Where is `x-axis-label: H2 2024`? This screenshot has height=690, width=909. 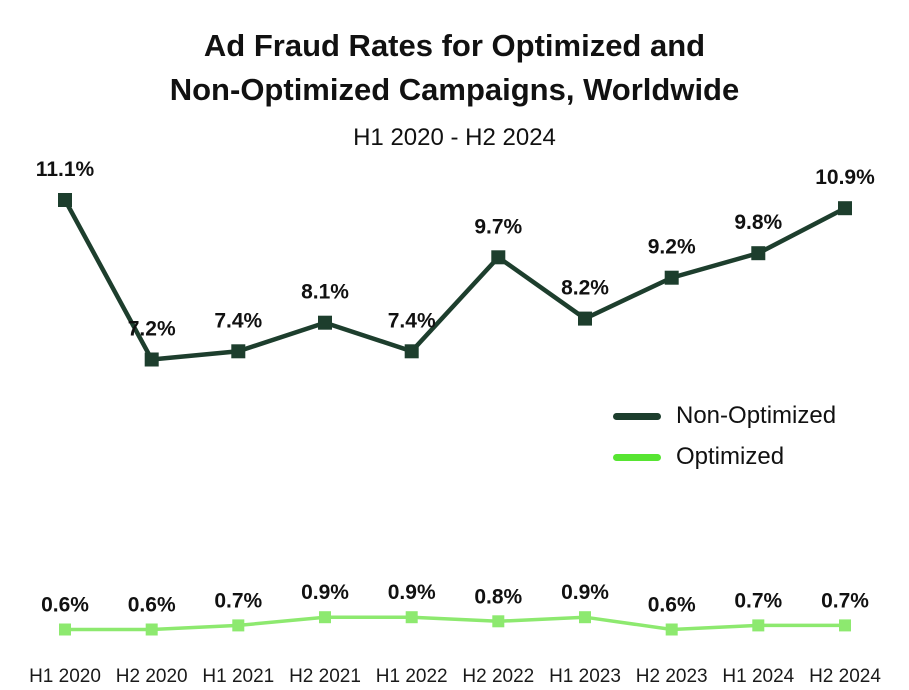 x-axis-label: H2 2024 is located at coordinates (845, 676).